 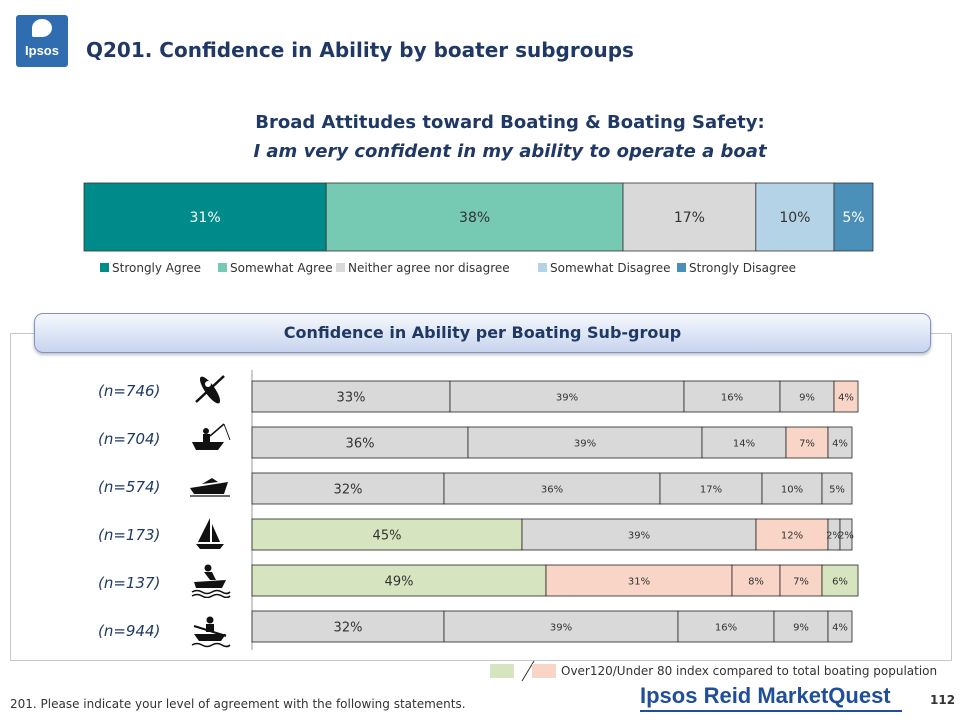 I want to click on overall-bar-somewhat-agree, so click(x=474, y=217).